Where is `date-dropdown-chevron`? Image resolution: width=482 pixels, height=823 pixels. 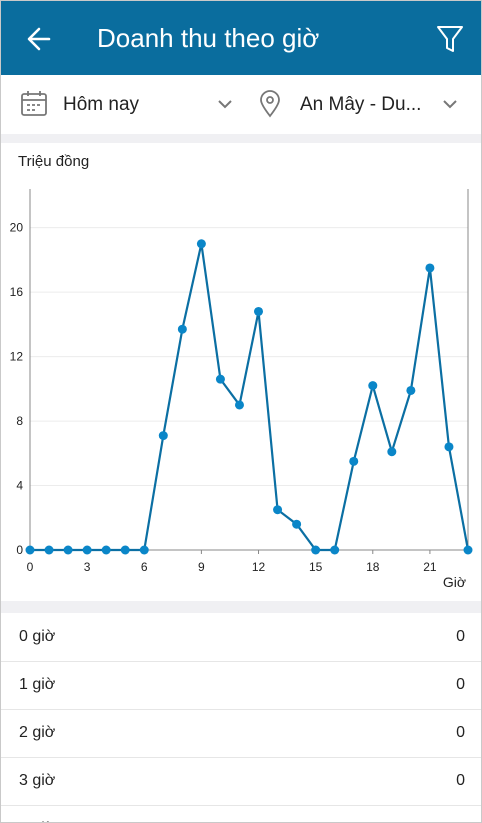 date-dropdown-chevron is located at coordinates (225, 104).